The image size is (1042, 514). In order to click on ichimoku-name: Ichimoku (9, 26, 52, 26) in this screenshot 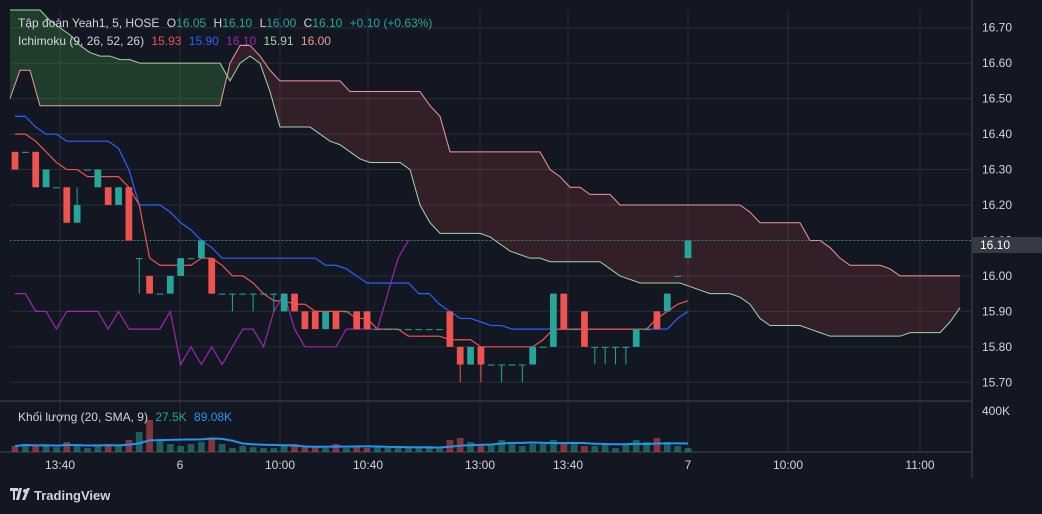, I will do `click(81, 41)`.